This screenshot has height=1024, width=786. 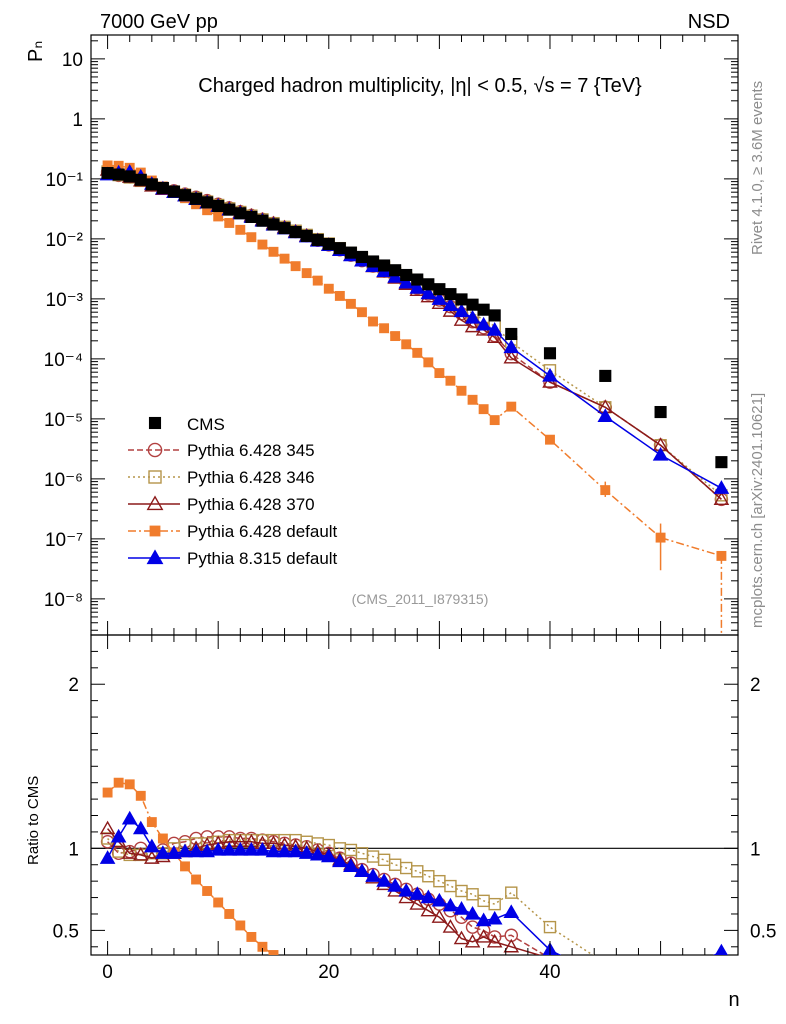 What do you see at coordinates (663, 558) in the screenshot?
I see `error-bar-tail` at bounding box center [663, 558].